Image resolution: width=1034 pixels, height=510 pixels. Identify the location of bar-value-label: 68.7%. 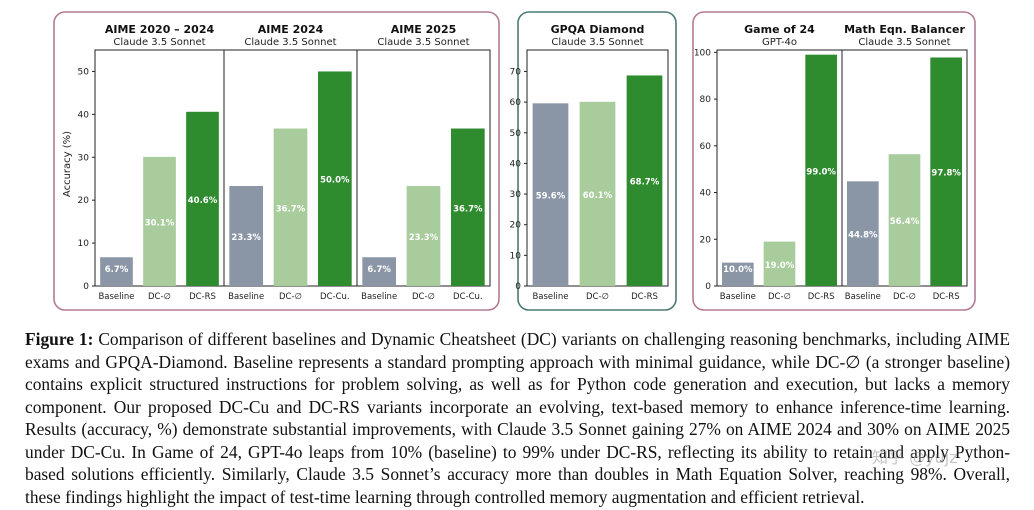
(645, 183).